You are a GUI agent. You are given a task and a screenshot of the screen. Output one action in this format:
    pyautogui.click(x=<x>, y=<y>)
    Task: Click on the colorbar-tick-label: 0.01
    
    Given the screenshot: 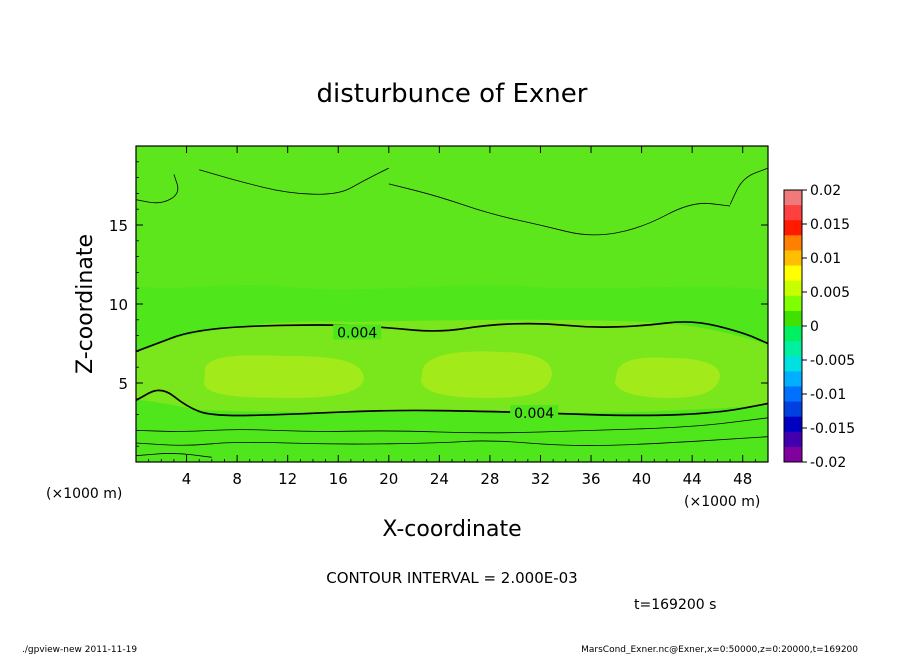 What is the action you would take?
    pyautogui.click(x=825, y=259)
    